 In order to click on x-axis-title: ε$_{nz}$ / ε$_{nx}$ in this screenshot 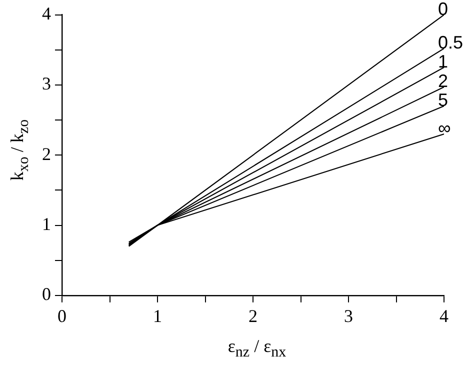, I will do `click(257, 349)`.